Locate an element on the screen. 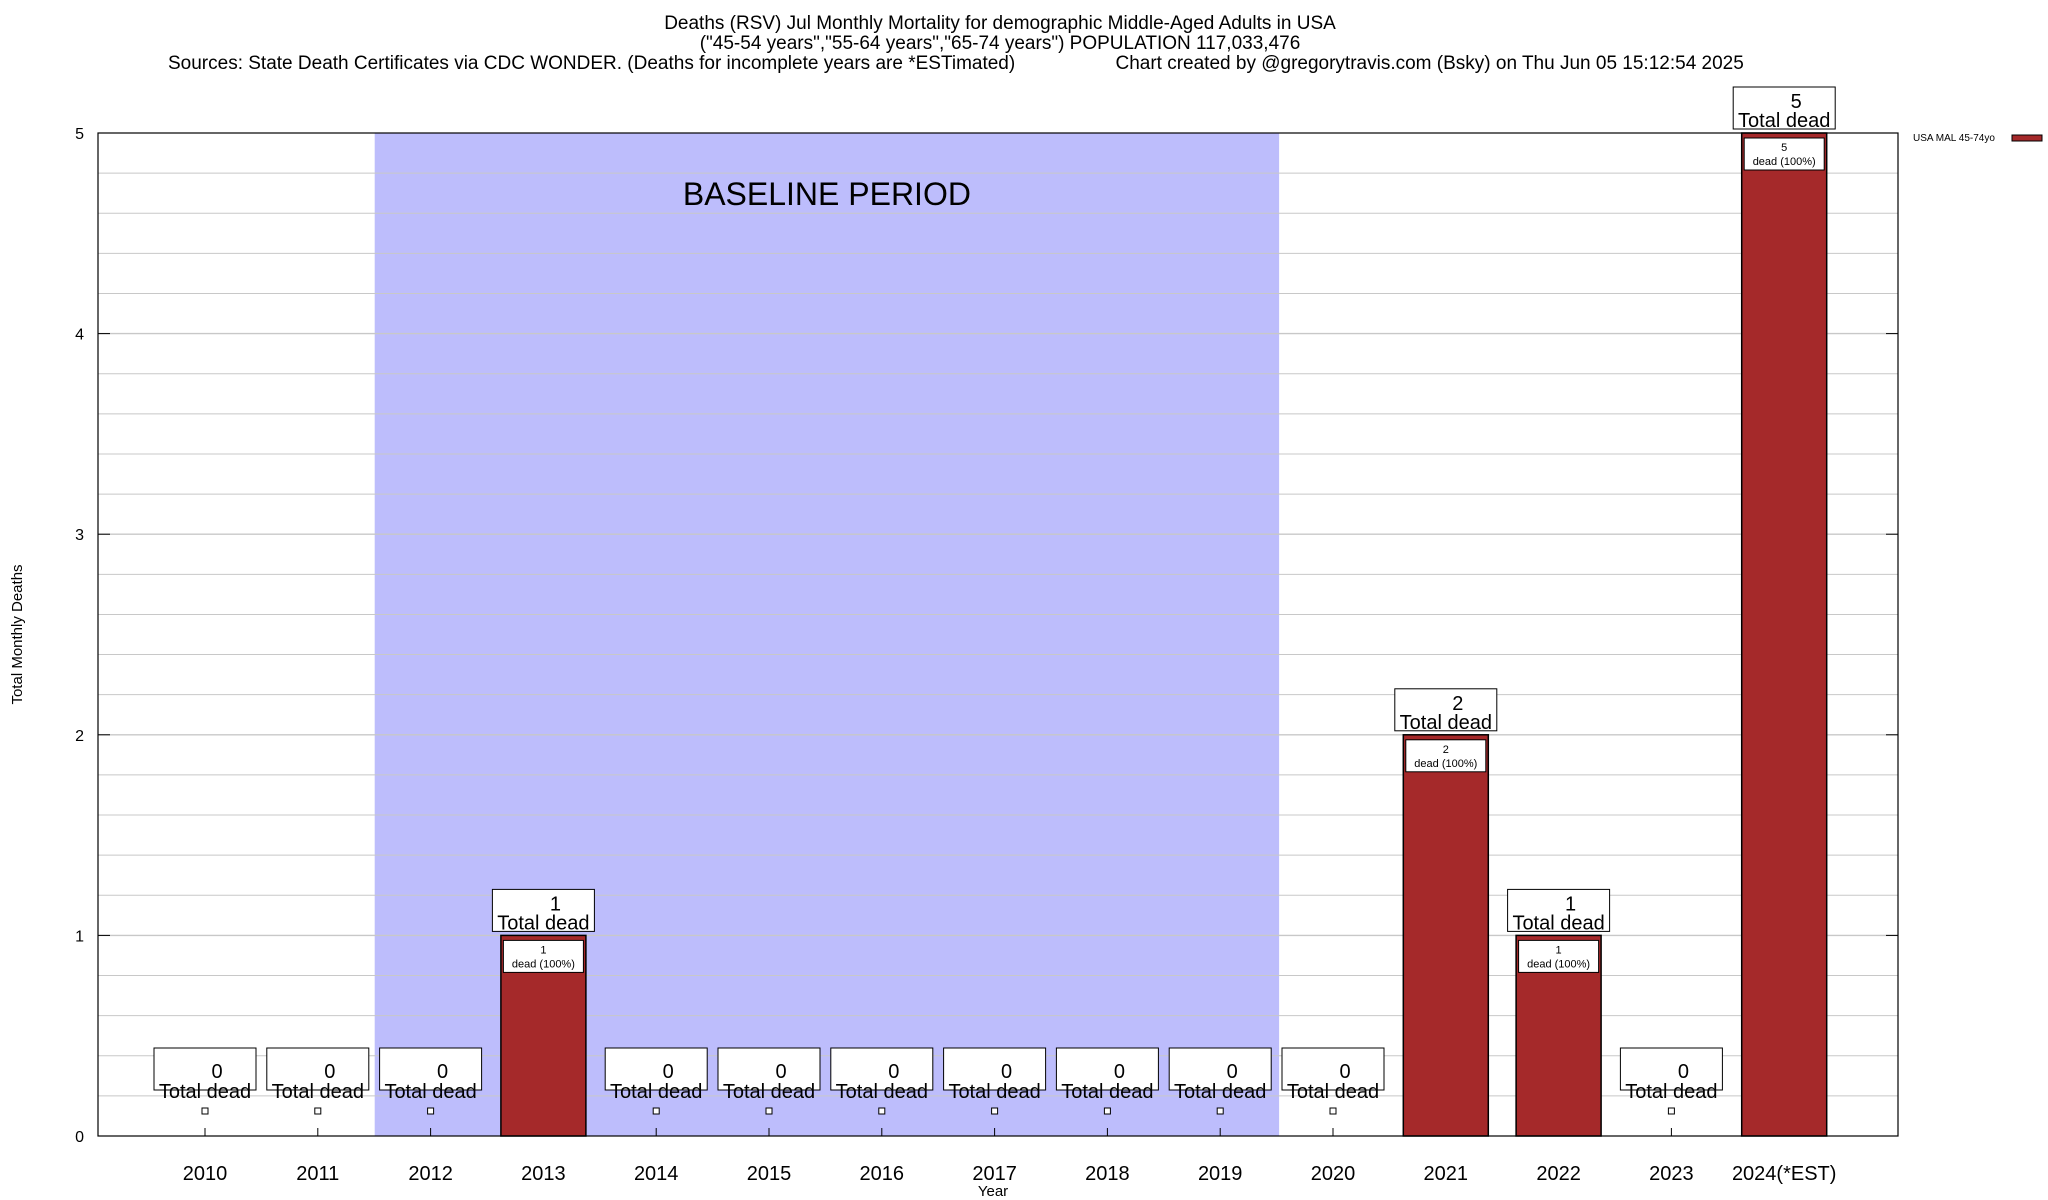 This screenshot has width=2048, height=1200. bar-inner-value: 2 is located at coordinates (1446, 750).